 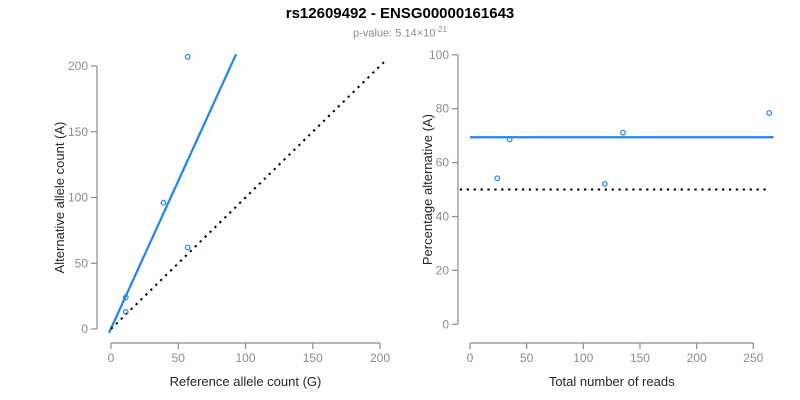 What do you see at coordinates (443, 163) in the screenshot?
I see `y-tick-label: 60` at bounding box center [443, 163].